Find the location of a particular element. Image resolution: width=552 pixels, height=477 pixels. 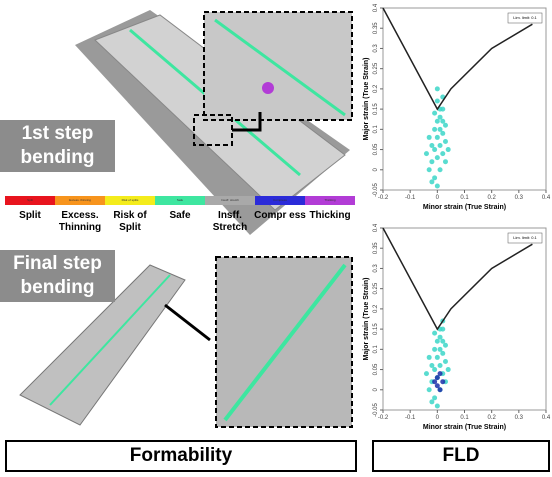

legend-small-label: Excess. thinning is located at coordinates (80, 200).